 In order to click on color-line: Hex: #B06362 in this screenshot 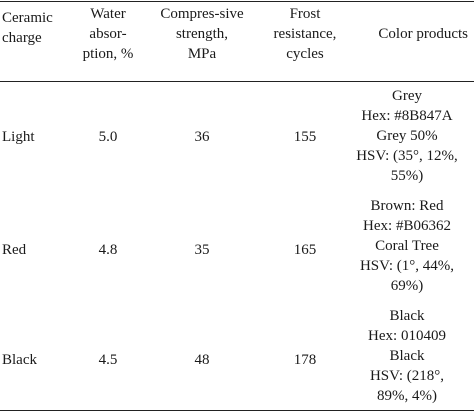, I will do `click(407, 226)`.